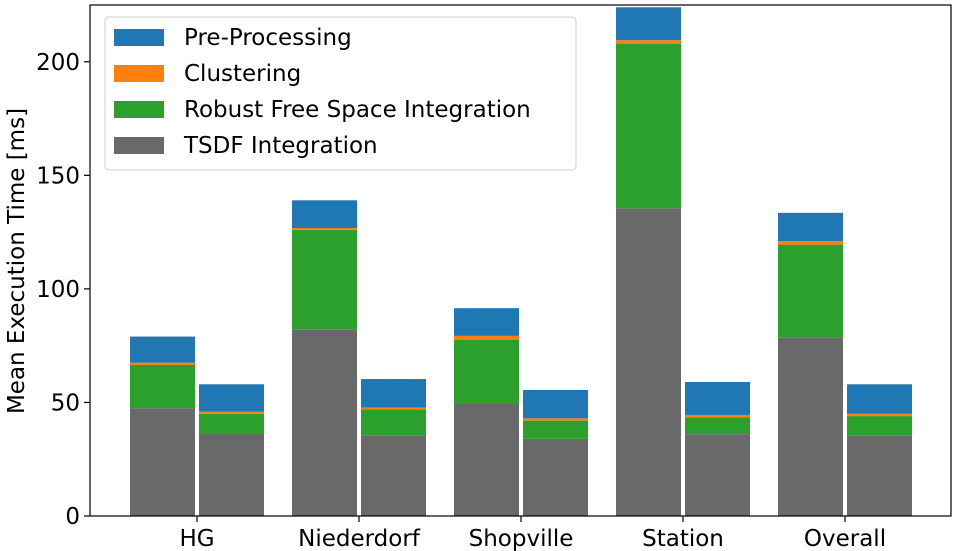 Image resolution: width=956 pixels, height=551 pixels. I want to click on bar-segment-station-1-s1, so click(648, 126).